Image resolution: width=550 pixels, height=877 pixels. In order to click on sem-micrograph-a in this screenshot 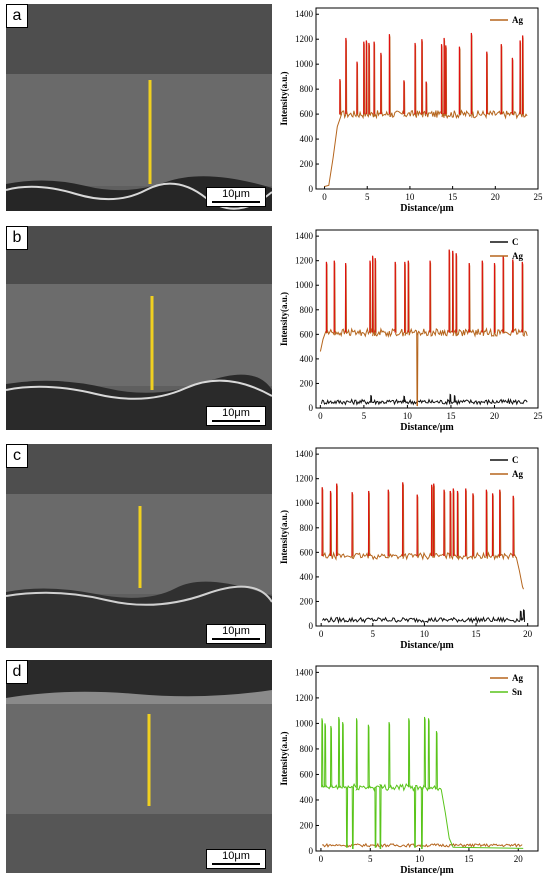, I will do `click(139, 107)`.